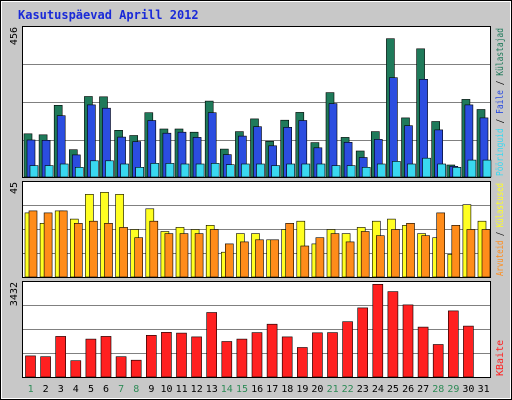 Image resolution: width=512 pixels, height=400 pixels. What do you see at coordinates (212, 389) in the screenshot?
I see `x-tick-label-day-13: 13` at bounding box center [212, 389].